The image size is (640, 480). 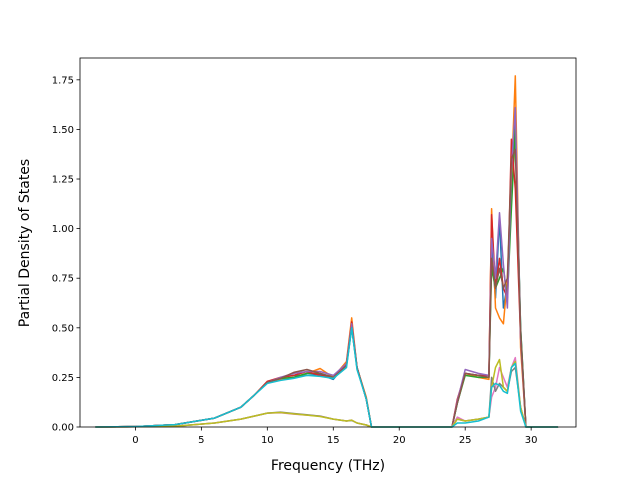 I want to click on x-tick-label: 5, so click(x=201, y=440).